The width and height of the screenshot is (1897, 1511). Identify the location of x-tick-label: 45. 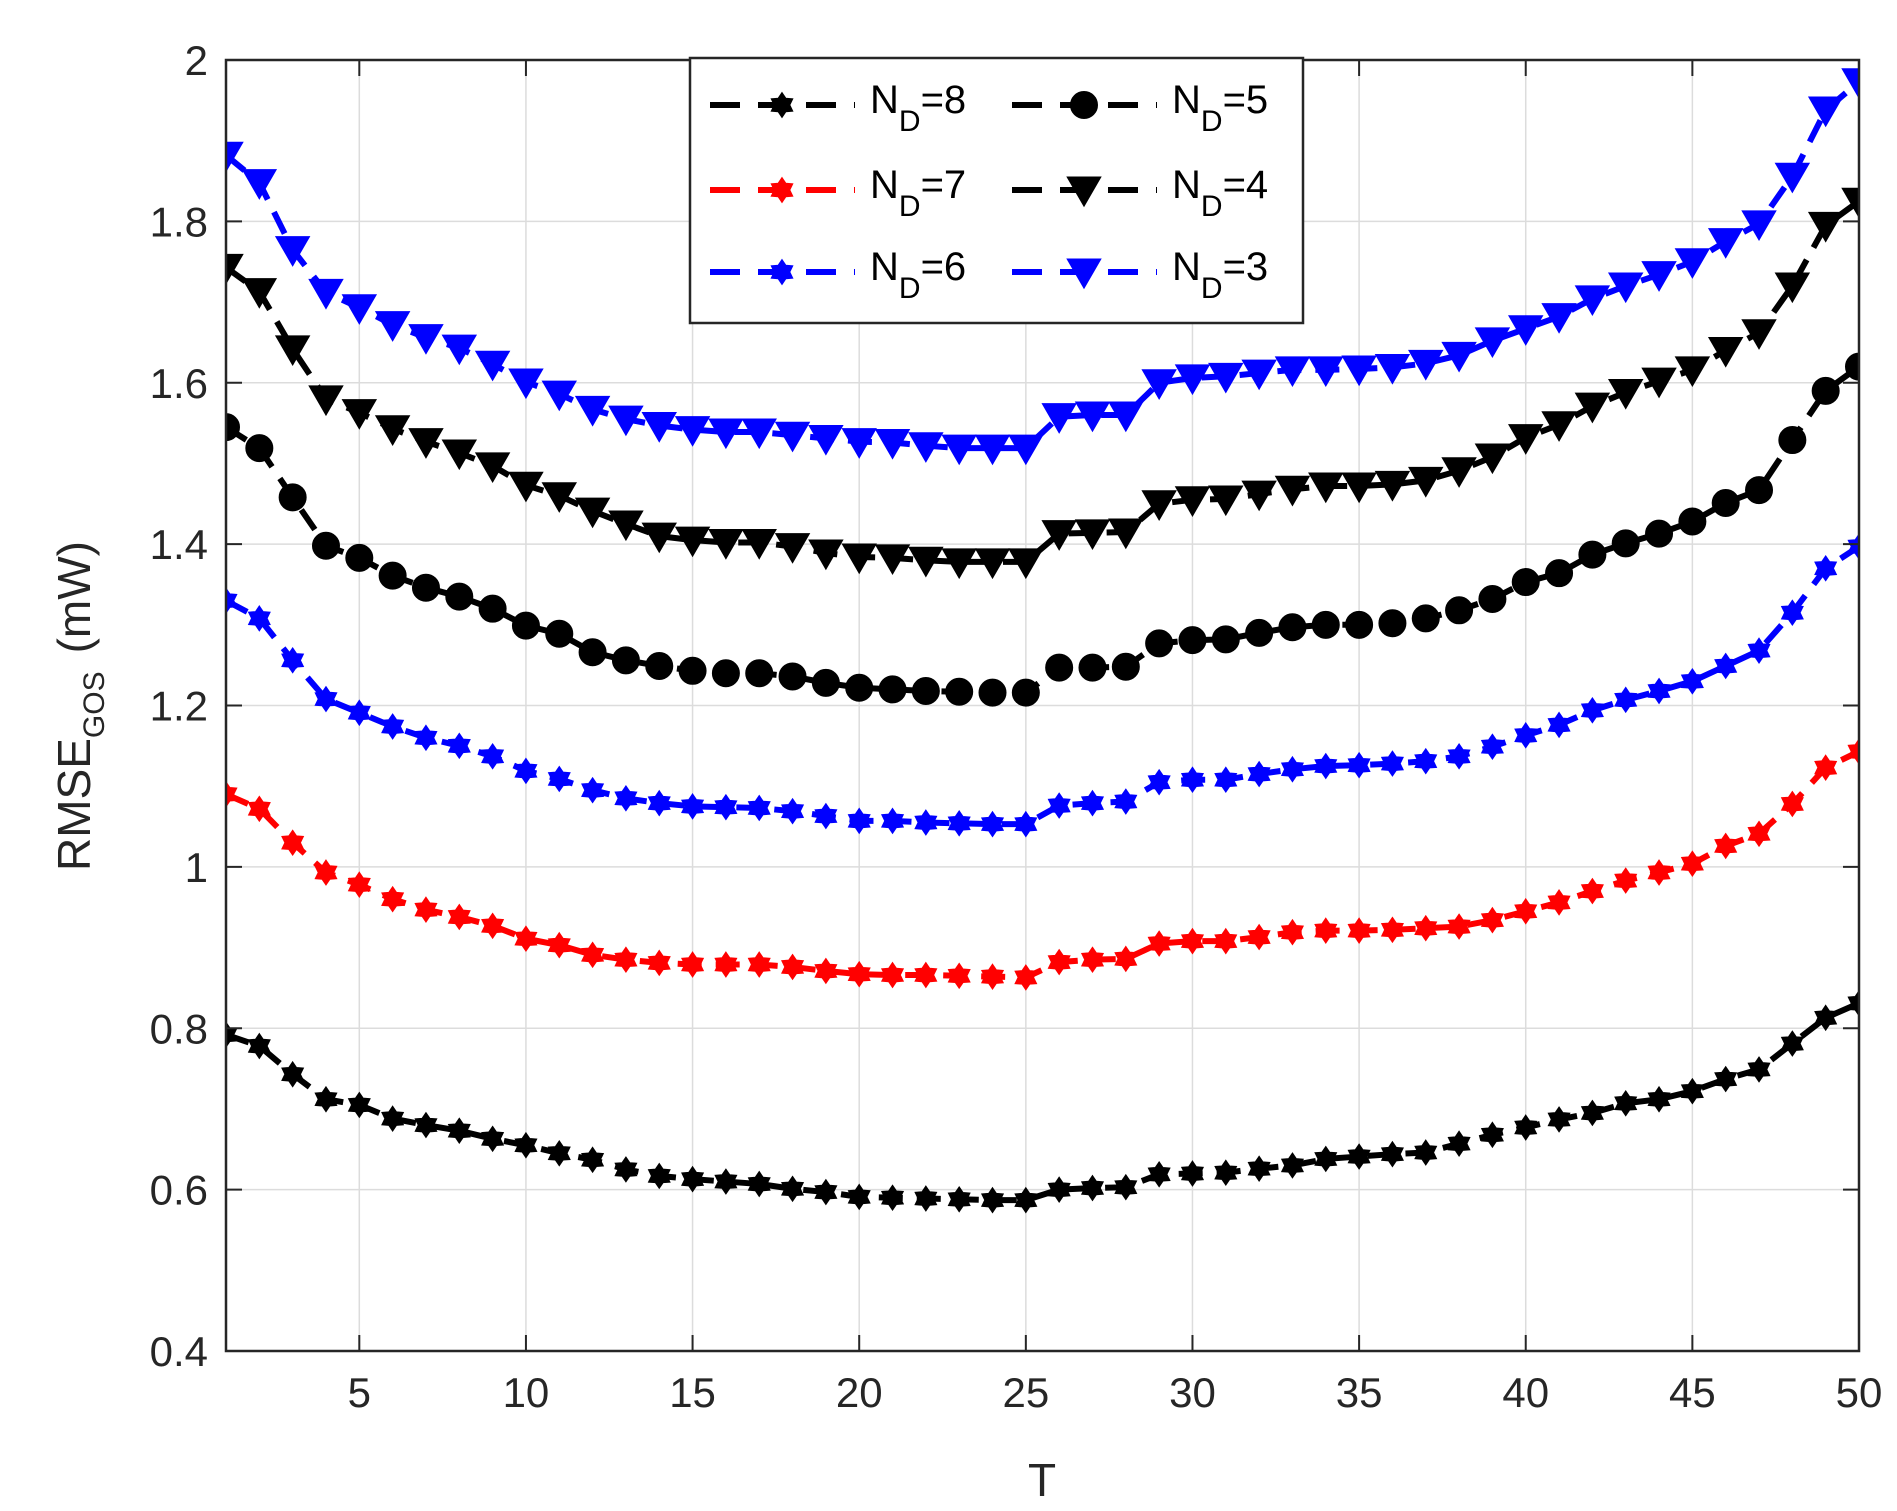
(1692, 1392).